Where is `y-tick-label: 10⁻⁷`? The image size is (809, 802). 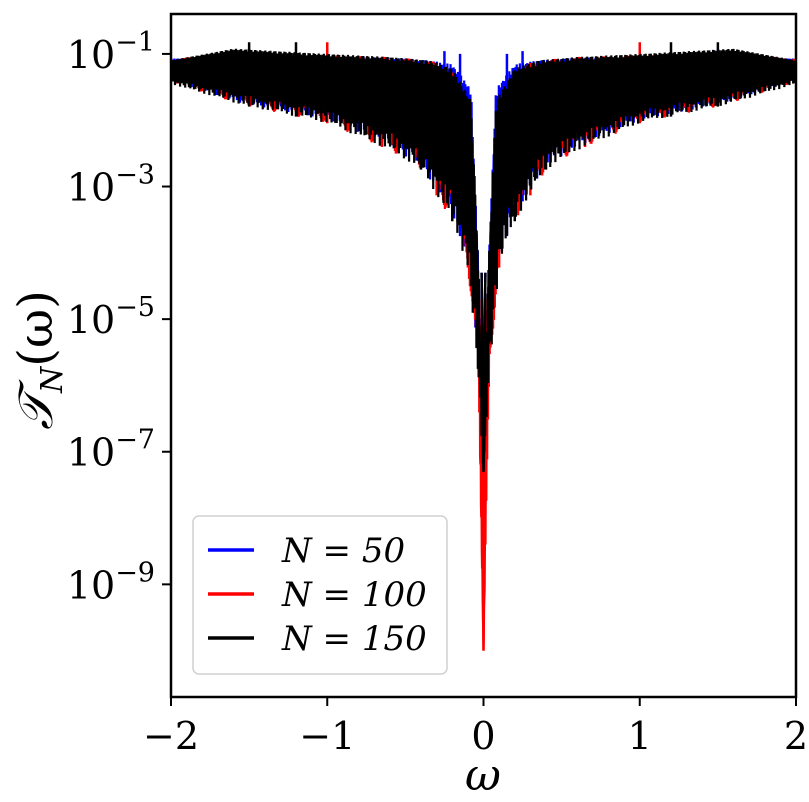
y-tick-label: 10⁻⁷ is located at coordinates (111, 450).